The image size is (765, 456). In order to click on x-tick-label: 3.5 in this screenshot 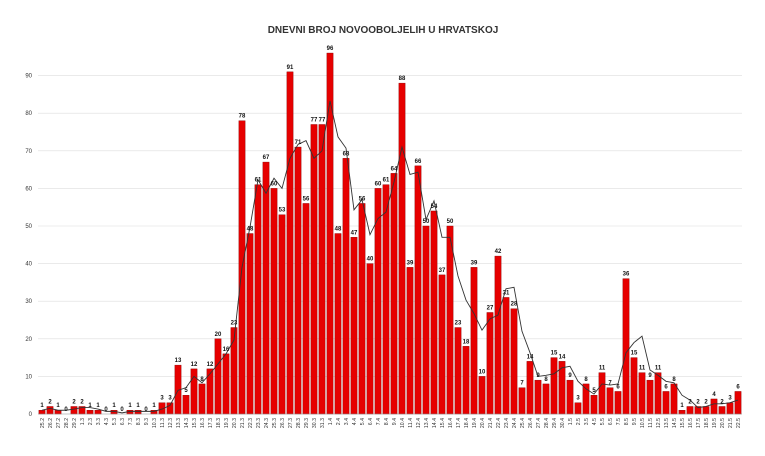, I will do `click(587, 421)`.